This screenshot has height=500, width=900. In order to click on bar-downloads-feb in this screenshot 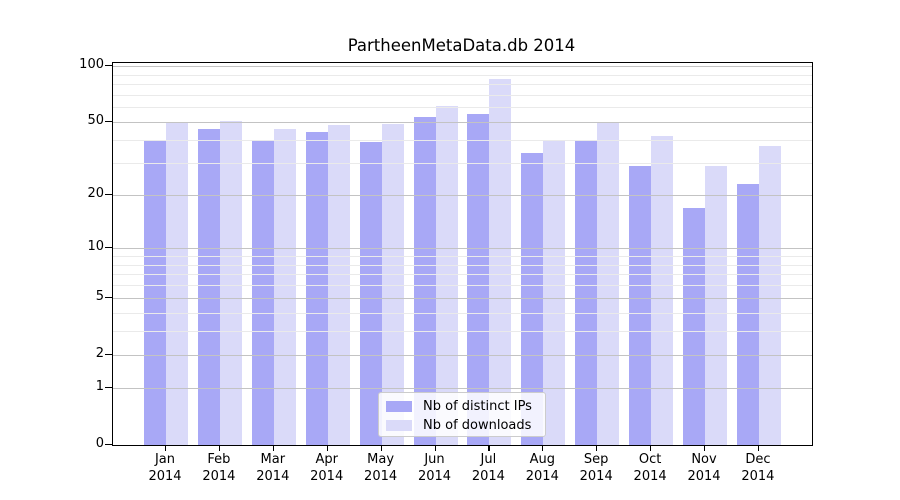, I will do `click(230, 282)`.